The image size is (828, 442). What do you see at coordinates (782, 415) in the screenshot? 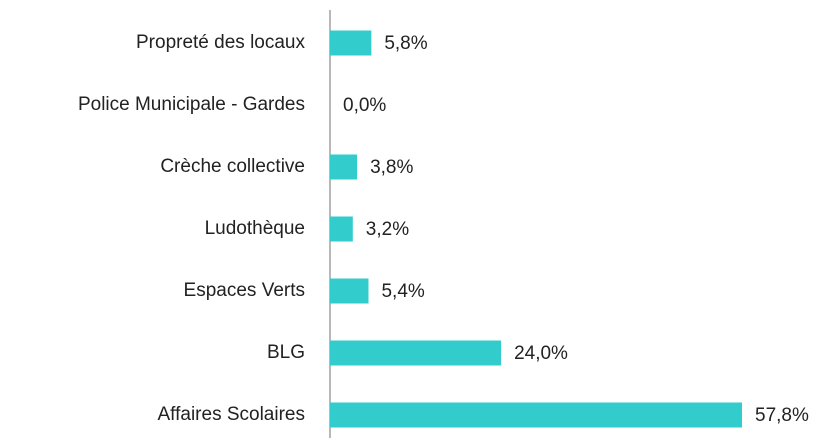
I see `value-label: 57,8%` at bounding box center [782, 415].